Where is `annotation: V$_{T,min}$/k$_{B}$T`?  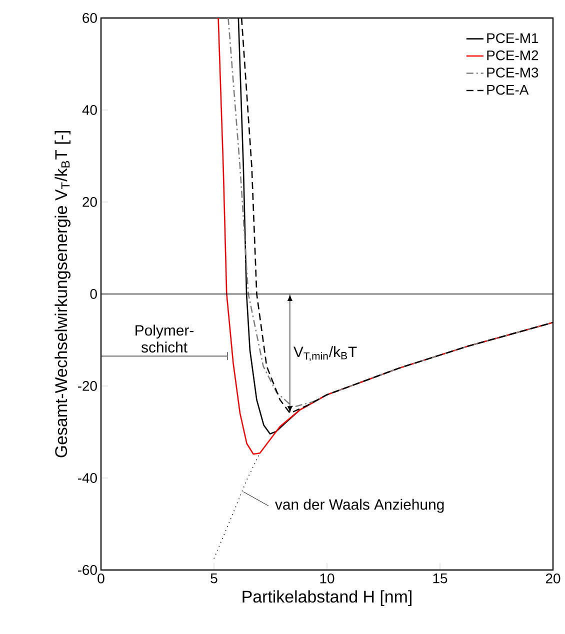 annotation: V$_{T,min}$/k$_{B}$T is located at coordinates (325, 353).